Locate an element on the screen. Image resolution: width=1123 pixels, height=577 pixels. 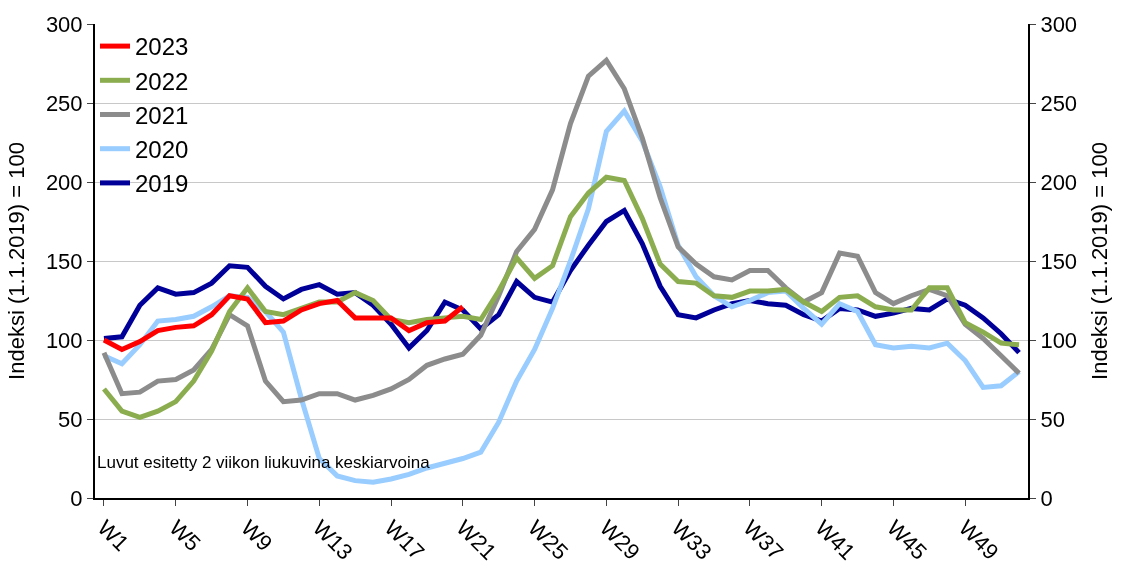
x-tick-label: W9 is located at coordinates (257, 536).